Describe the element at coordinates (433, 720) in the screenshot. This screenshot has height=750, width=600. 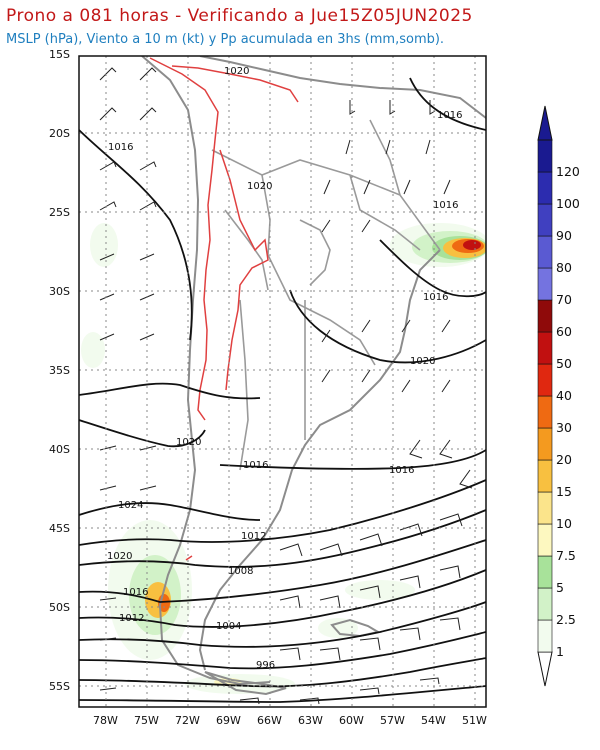
I see `lon-tick-label: 54W` at that location.